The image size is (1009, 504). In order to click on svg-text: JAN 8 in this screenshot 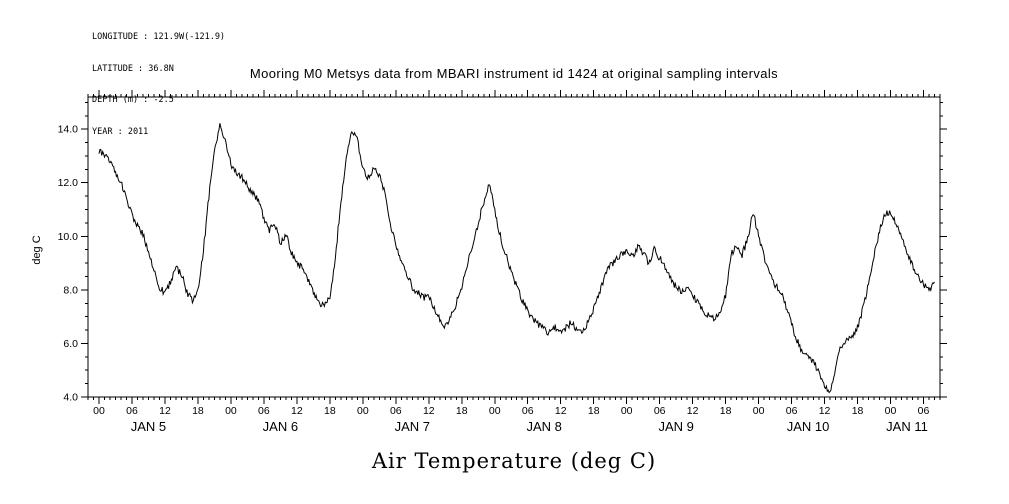, I will do `click(544, 426)`.